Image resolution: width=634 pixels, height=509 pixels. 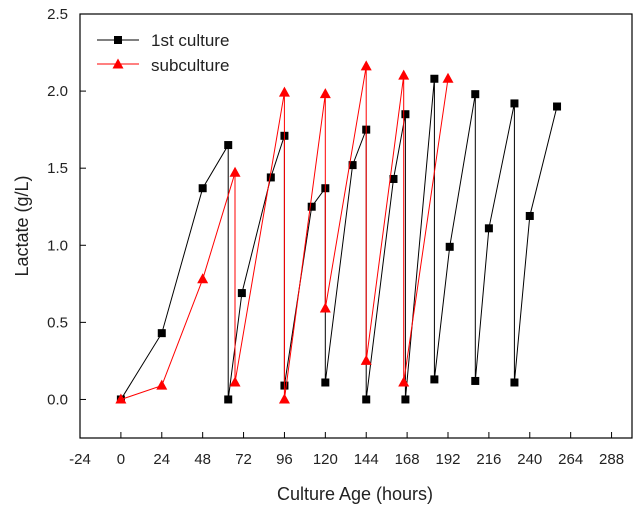 What do you see at coordinates (346, 450) in the screenshot?
I see `x-axis: -24 0 24 48 72 96 120 144 168 192 216 240 264 288` at bounding box center [346, 450].